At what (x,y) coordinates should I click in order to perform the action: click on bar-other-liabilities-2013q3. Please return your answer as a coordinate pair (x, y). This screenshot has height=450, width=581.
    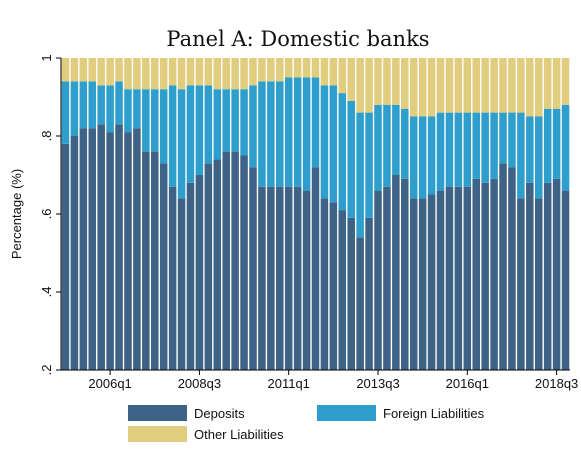
    Looking at the image, I should click on (378, 81).